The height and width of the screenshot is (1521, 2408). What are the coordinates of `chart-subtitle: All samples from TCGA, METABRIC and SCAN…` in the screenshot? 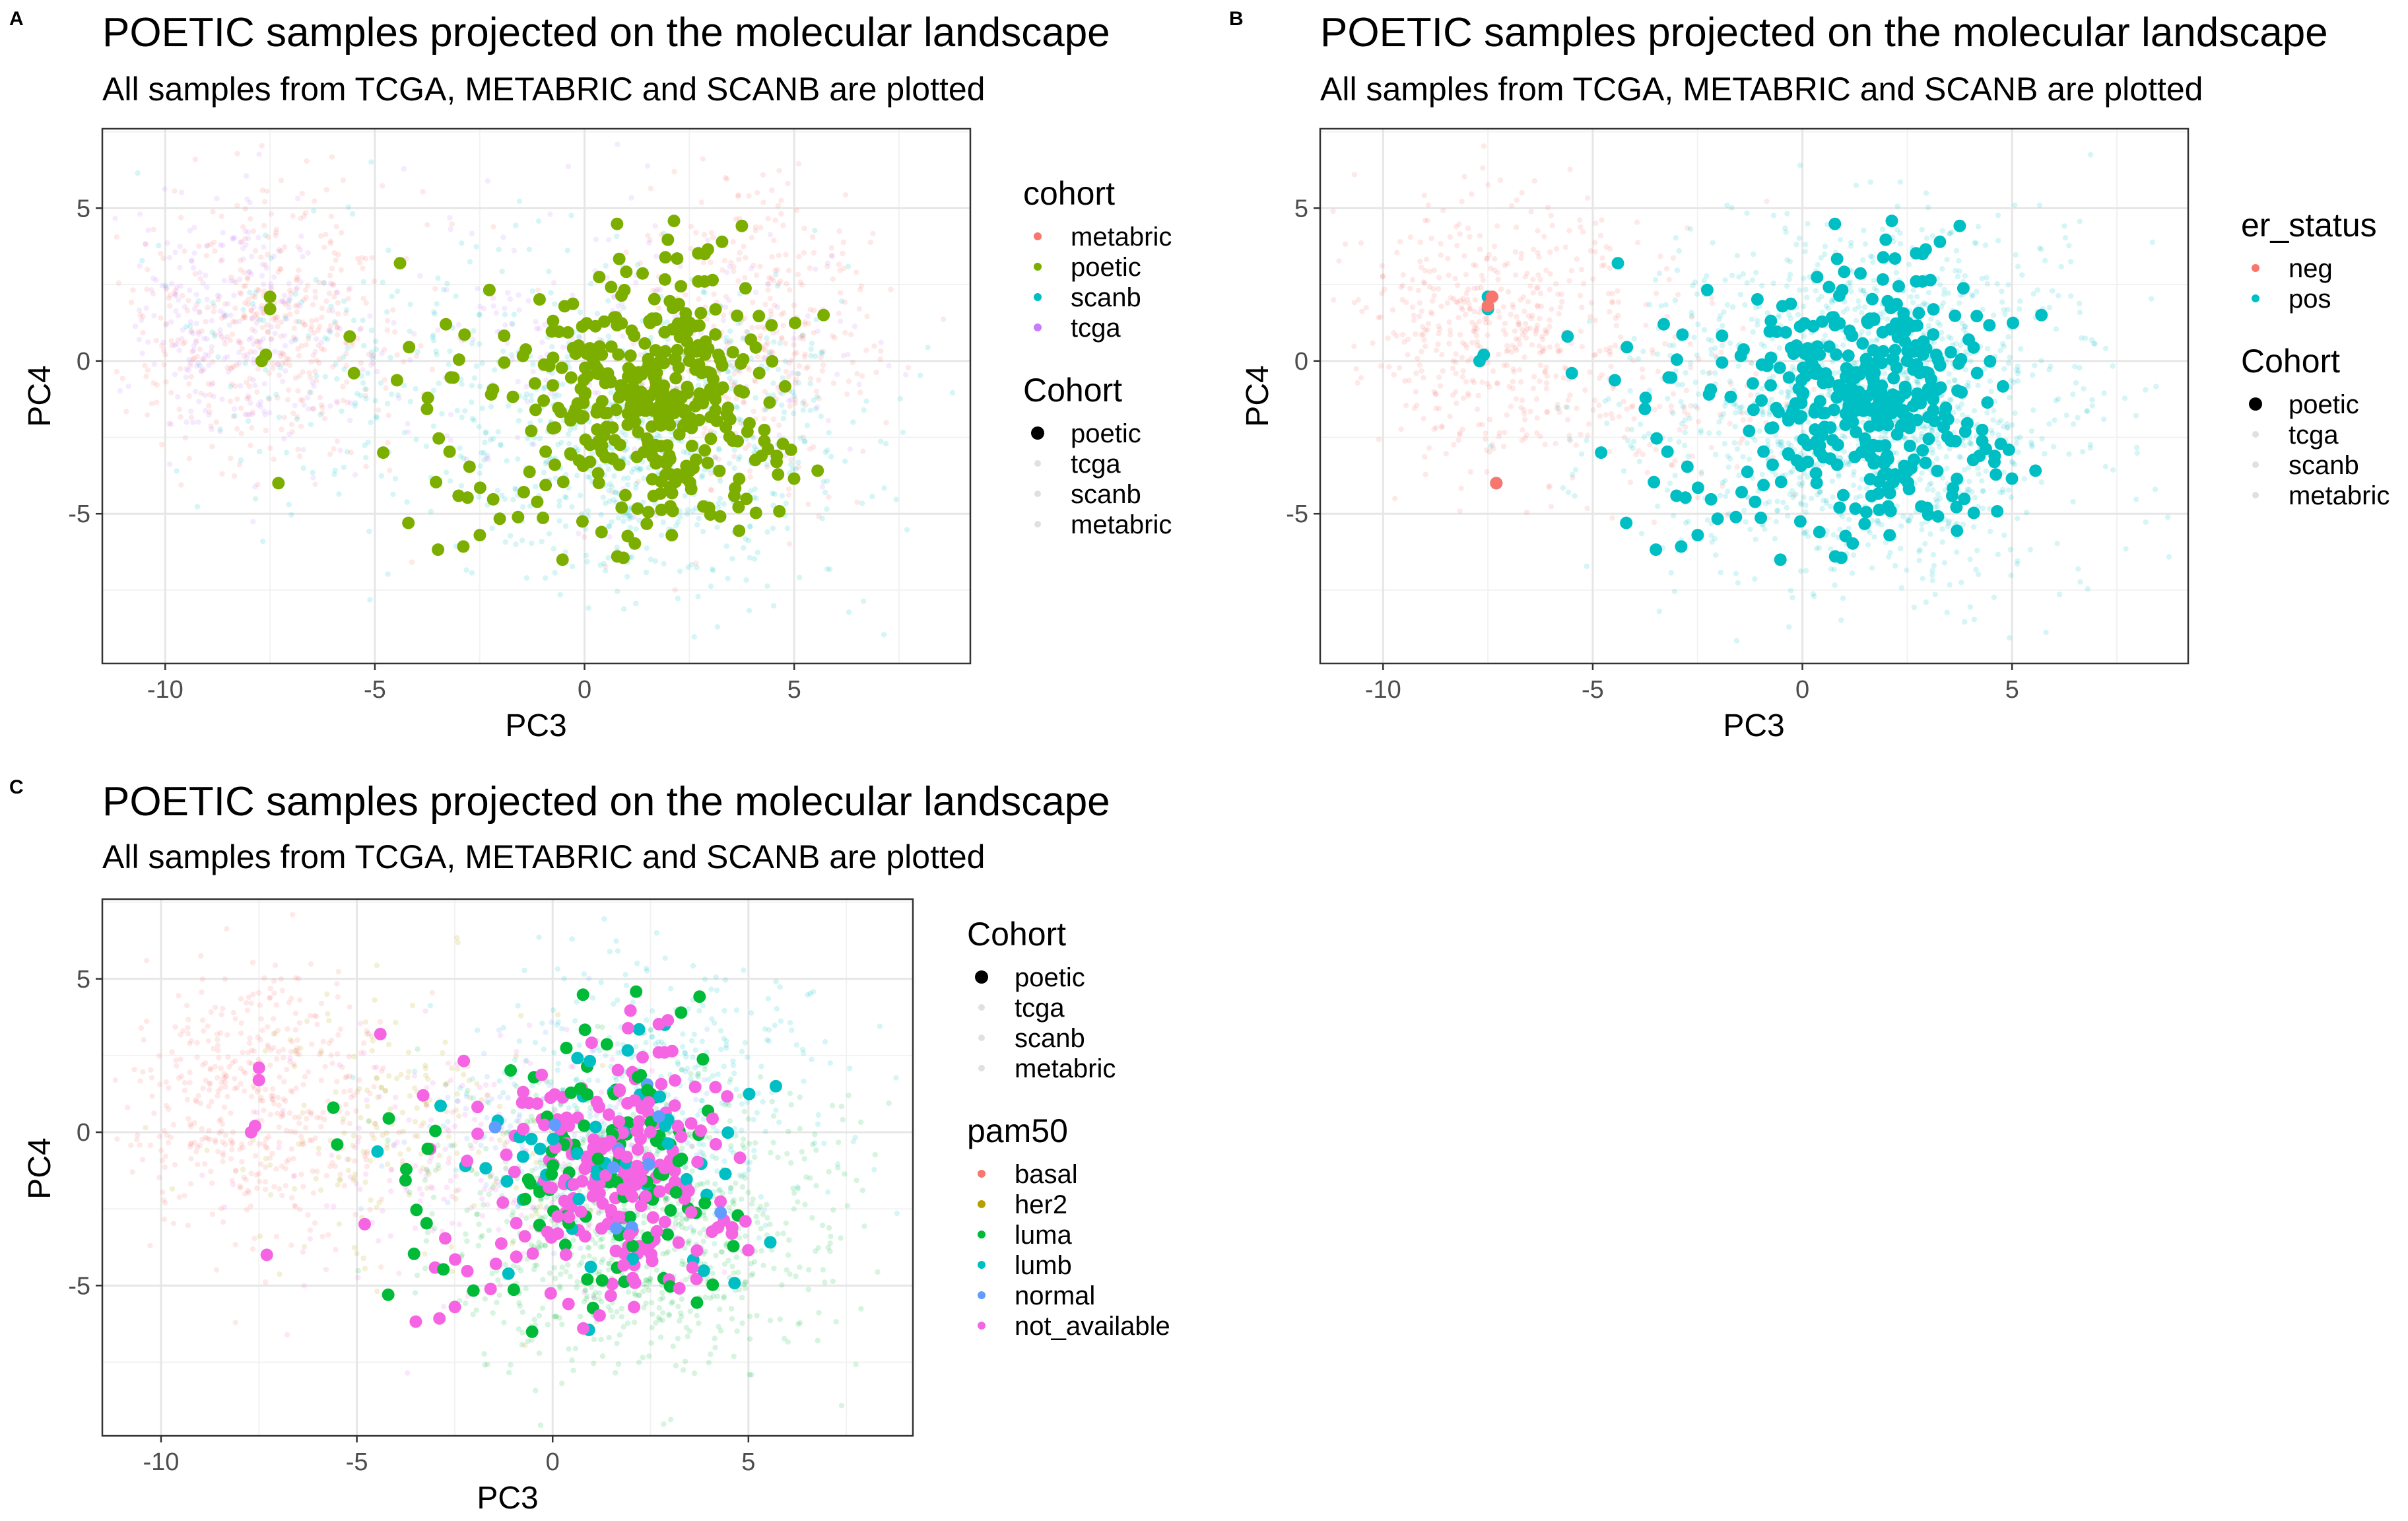 It's located at (543, 89).